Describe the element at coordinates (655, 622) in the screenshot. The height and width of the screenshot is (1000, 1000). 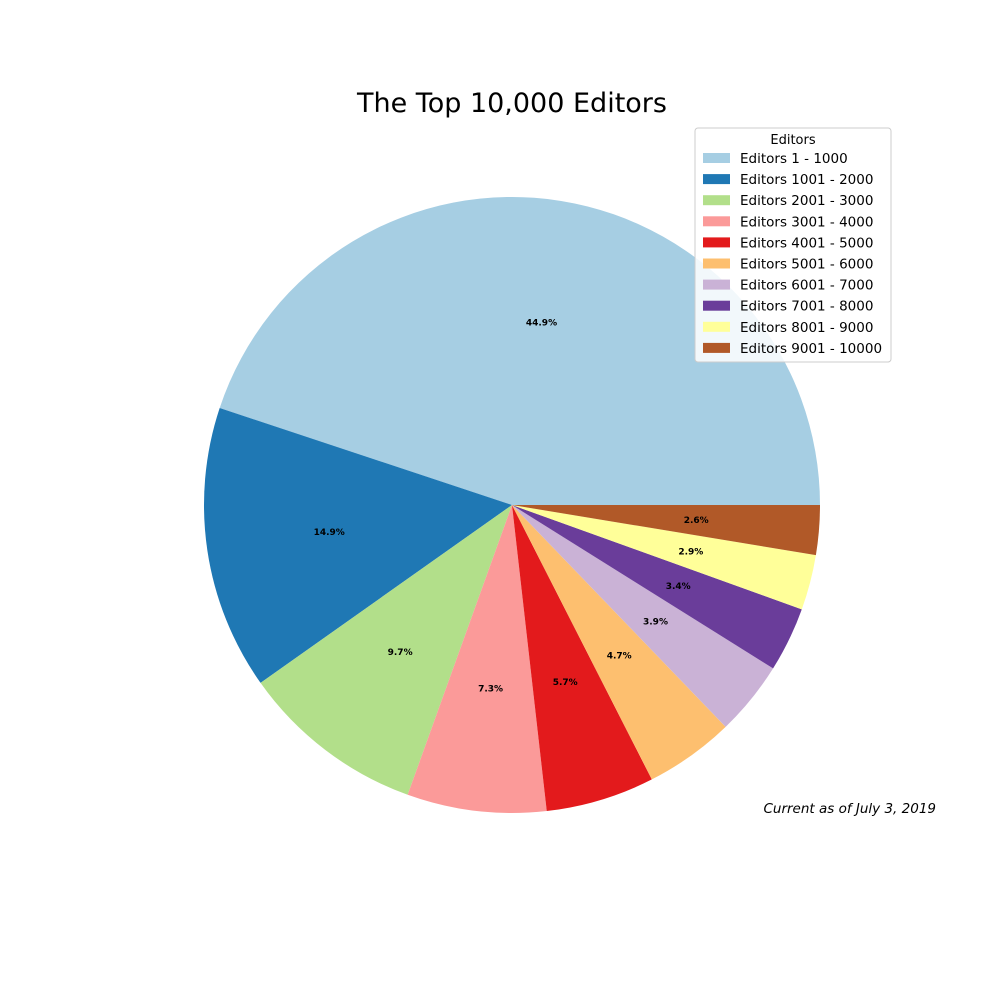
I see `slice-percent-label-7: 3.9%` at that location.